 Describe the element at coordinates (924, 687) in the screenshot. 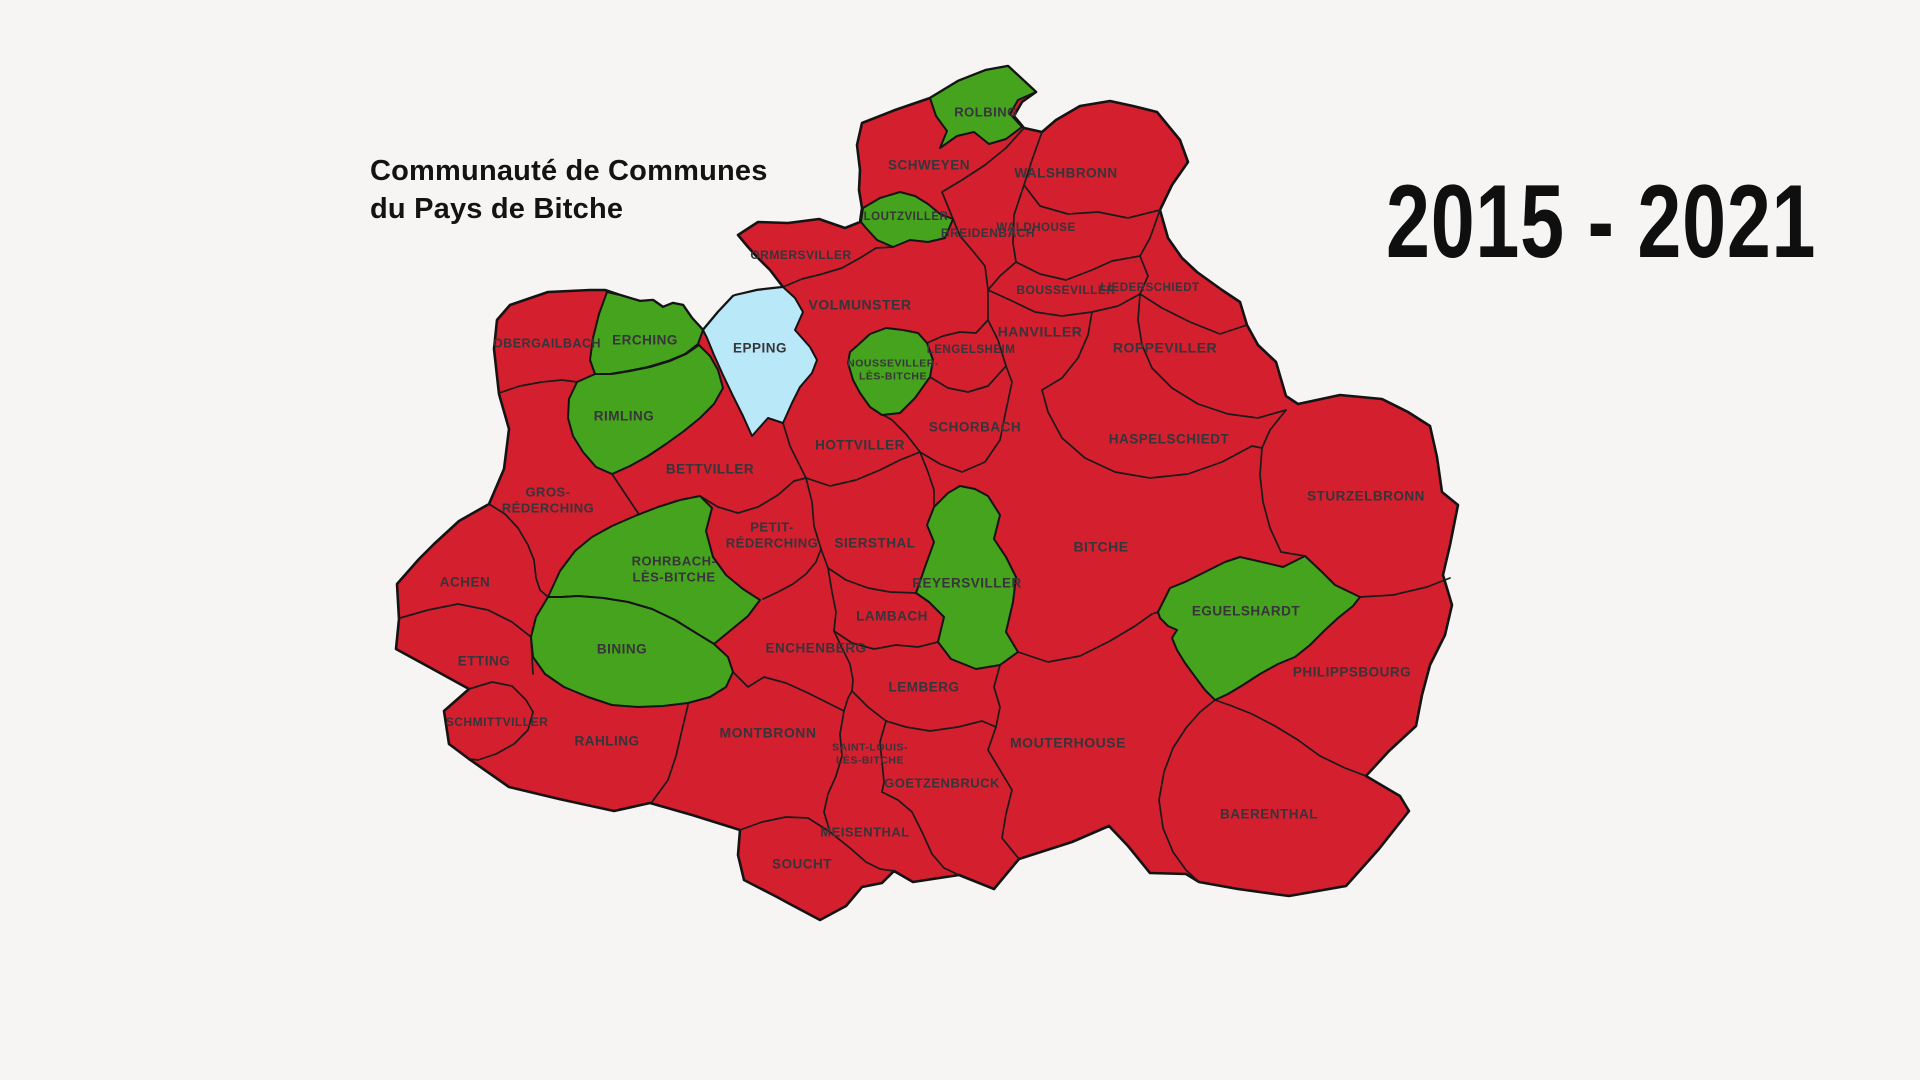

I see `commune-label-lemberg: LEMBERG` at that location.